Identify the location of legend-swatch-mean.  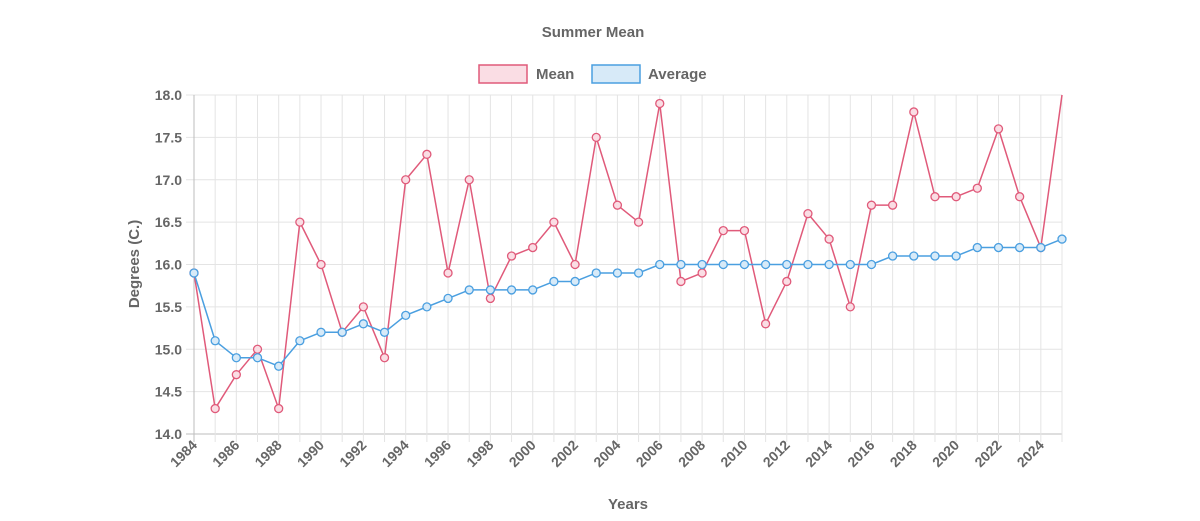
(503, 74).